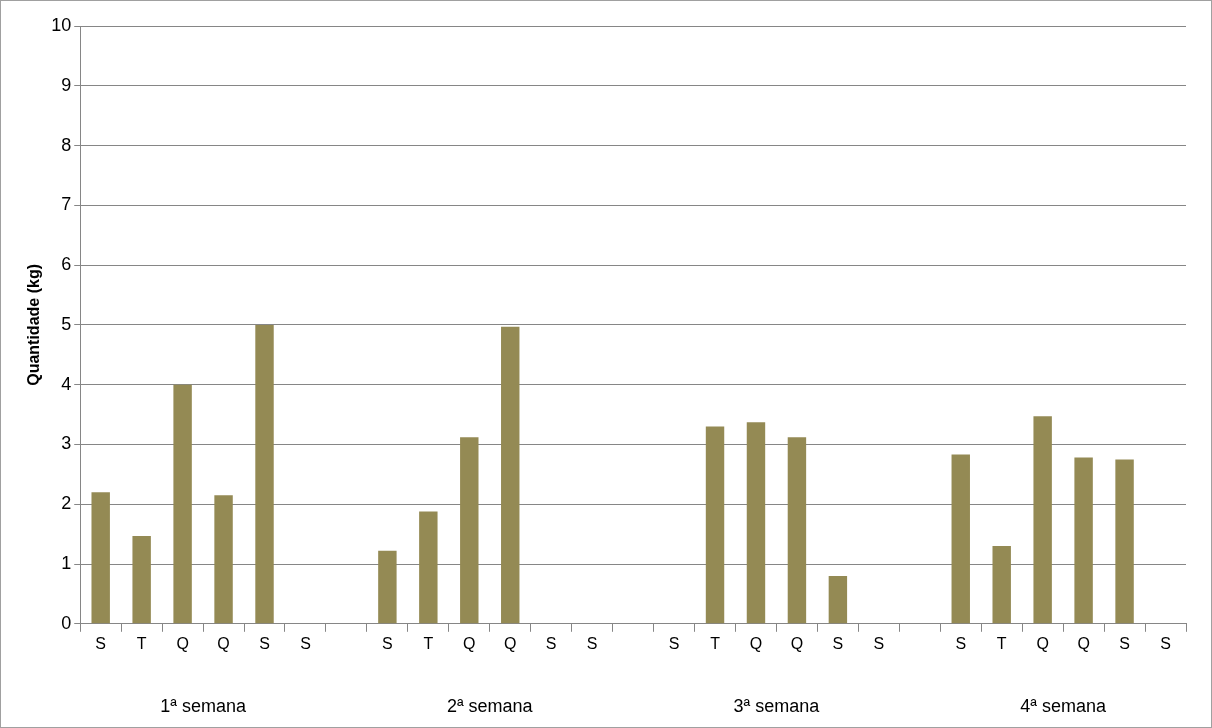 The image size is (1212, 728). What do you see at coordinates (203, 705) in the screenshot?
I see `text: 1ª semana` at bounding box center [203, 705].